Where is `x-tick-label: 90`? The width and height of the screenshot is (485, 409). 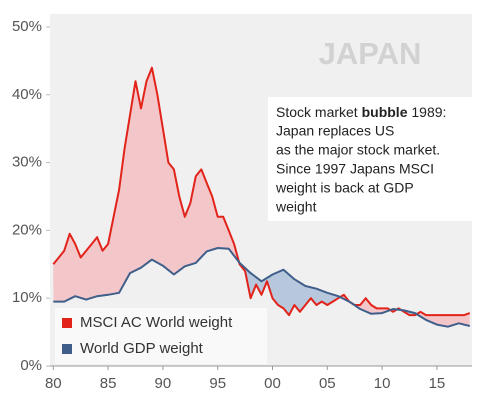 x-tick-label: 90 is located at coordinates (163, 383).